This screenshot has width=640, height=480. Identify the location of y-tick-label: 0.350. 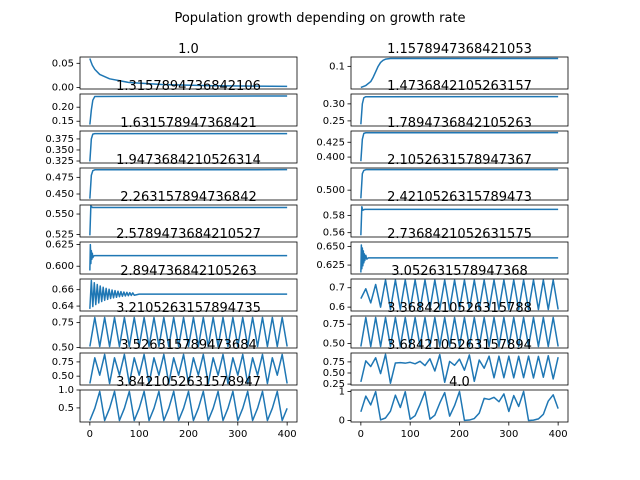
(59, 150).